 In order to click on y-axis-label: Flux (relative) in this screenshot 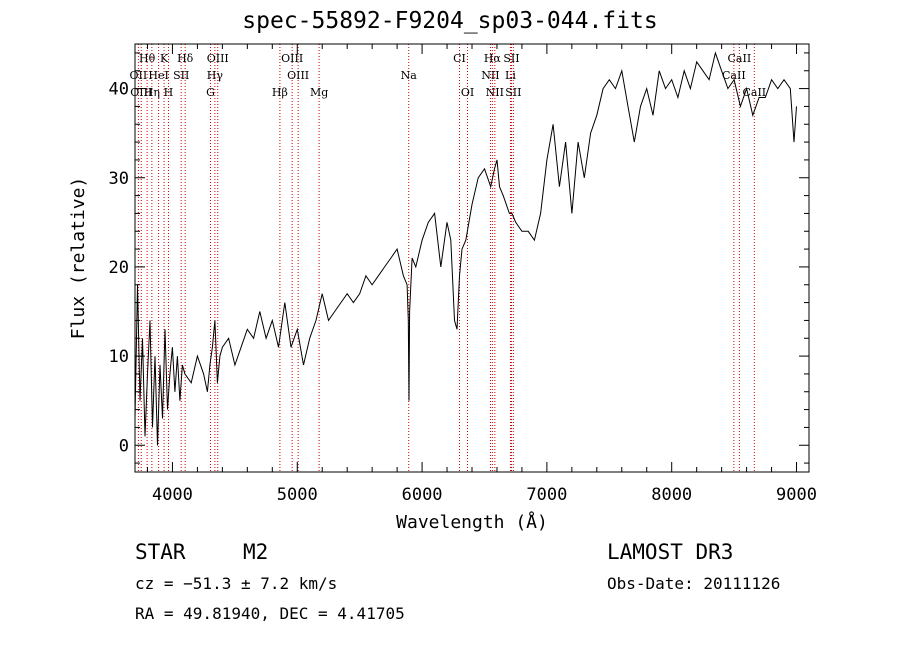, I will do `click(78, 258)`.